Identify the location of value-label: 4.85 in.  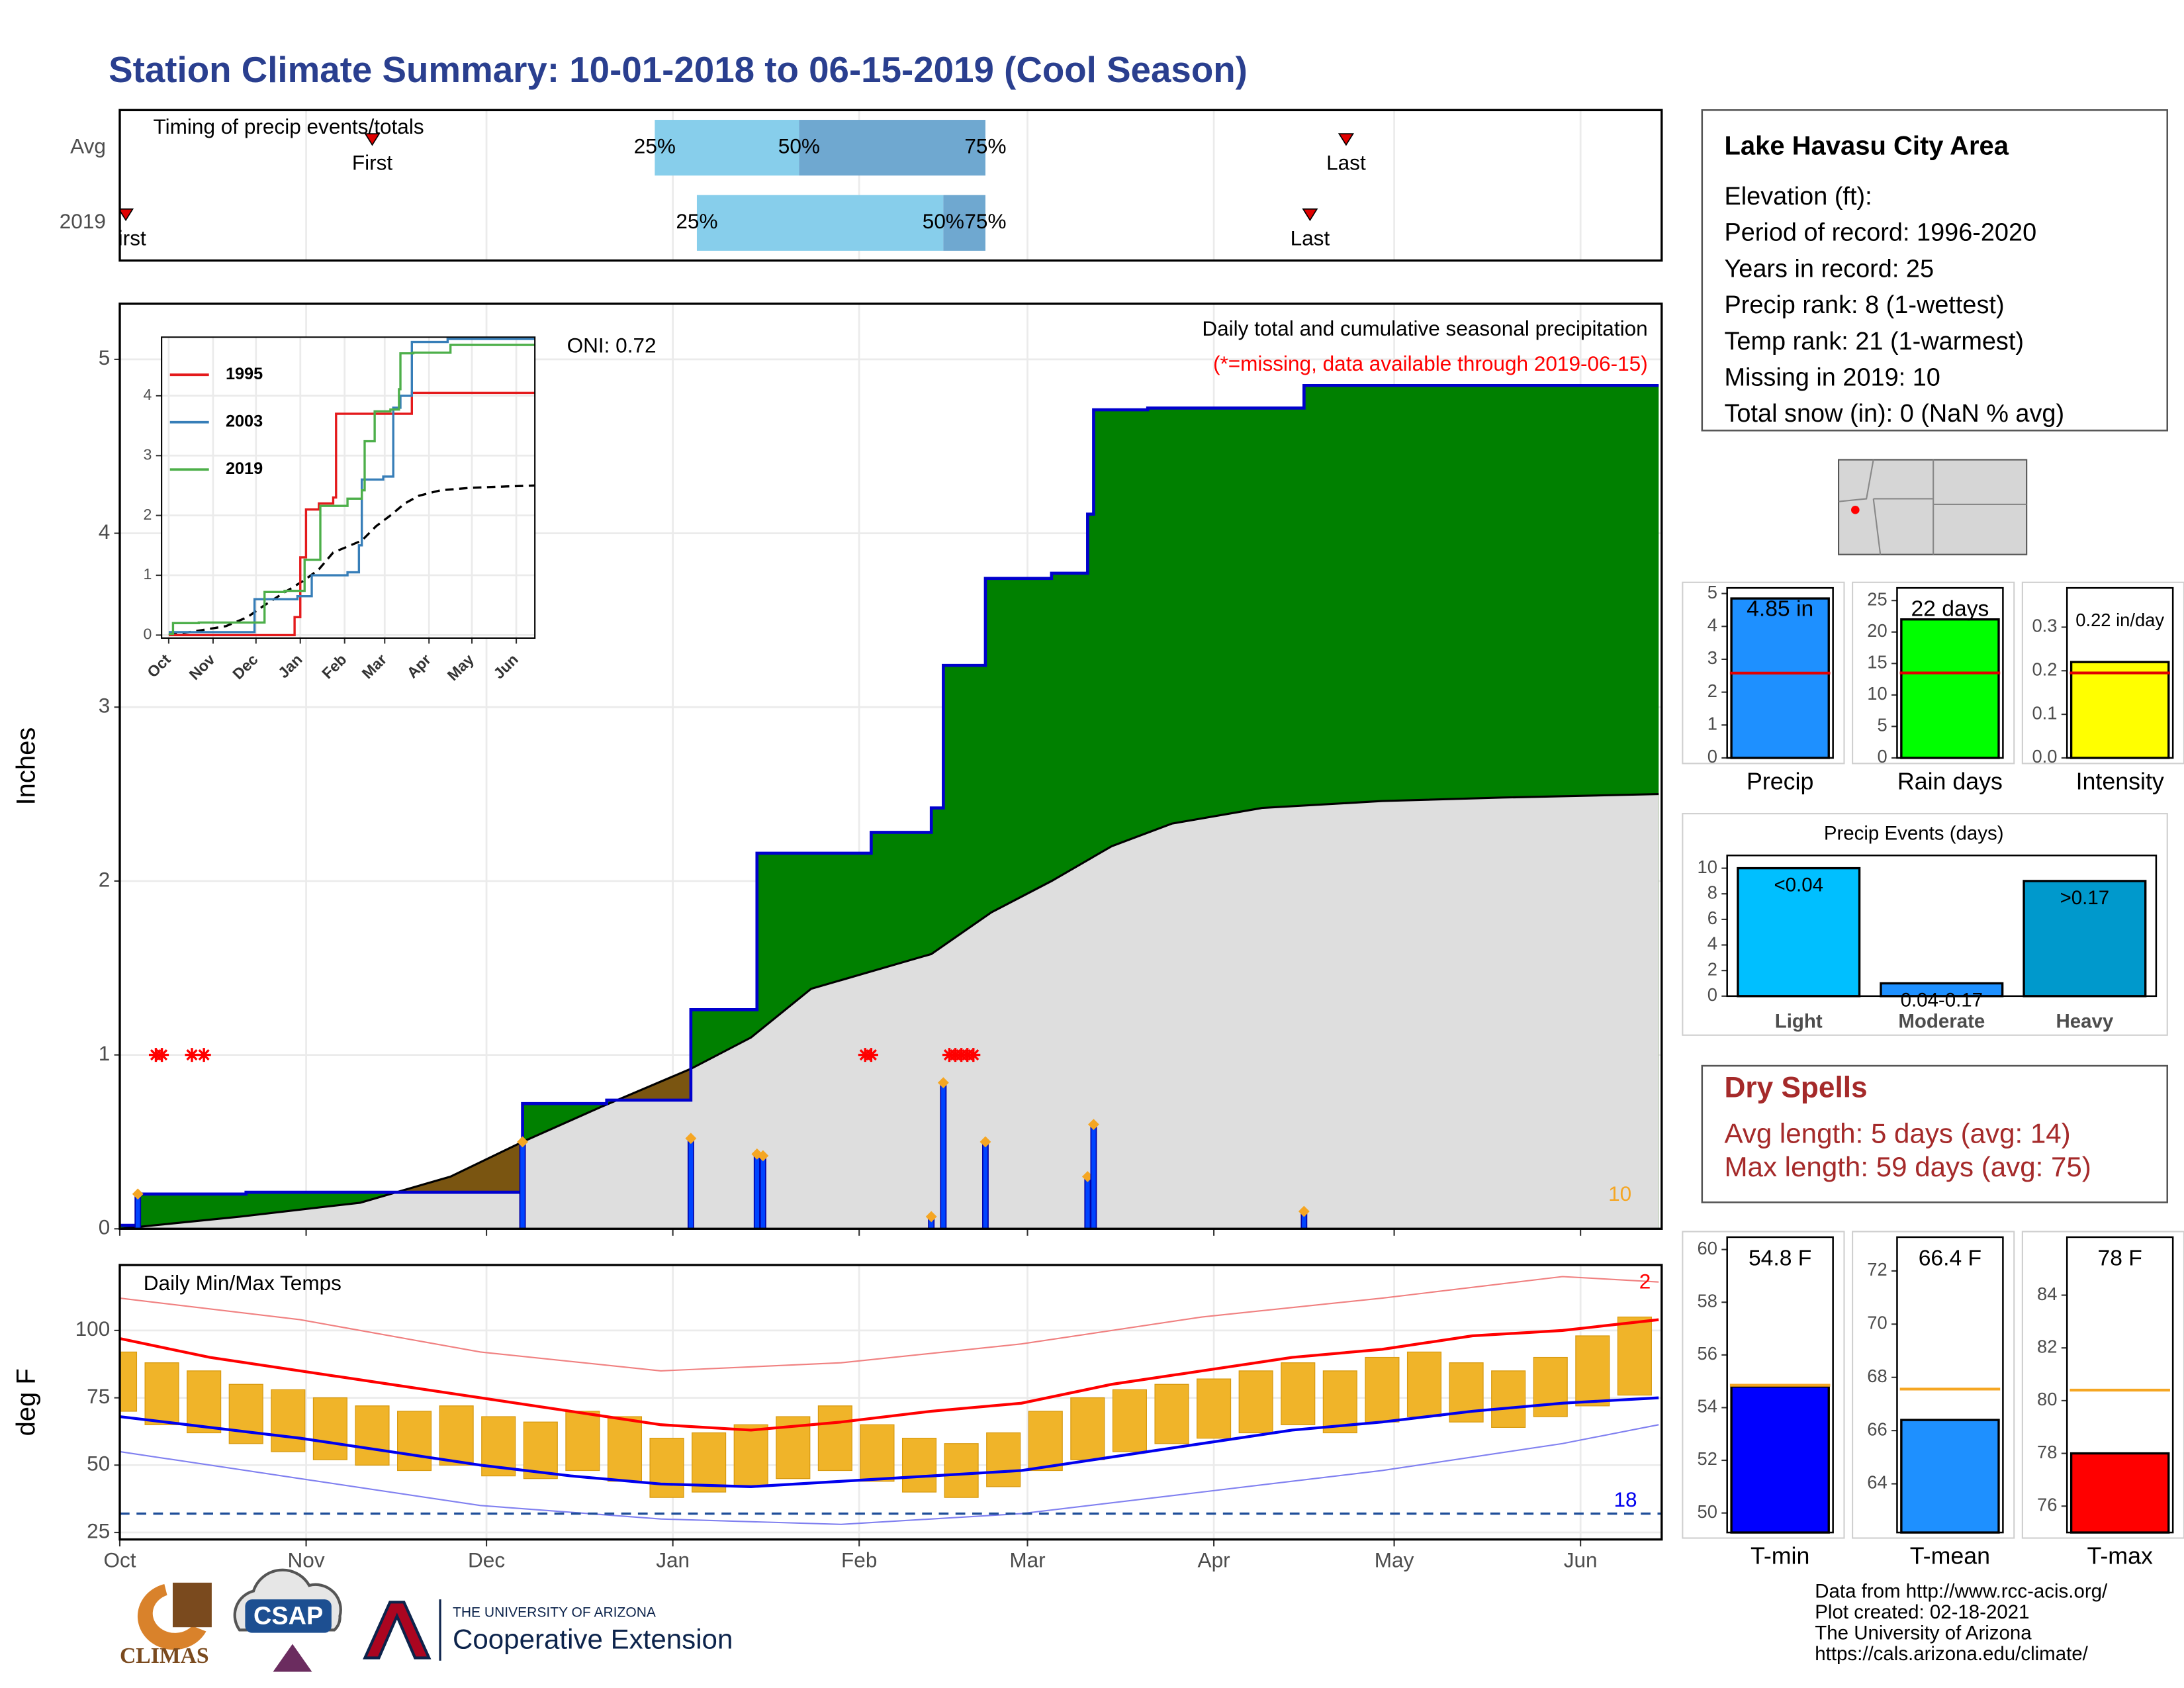
(1780, 609).